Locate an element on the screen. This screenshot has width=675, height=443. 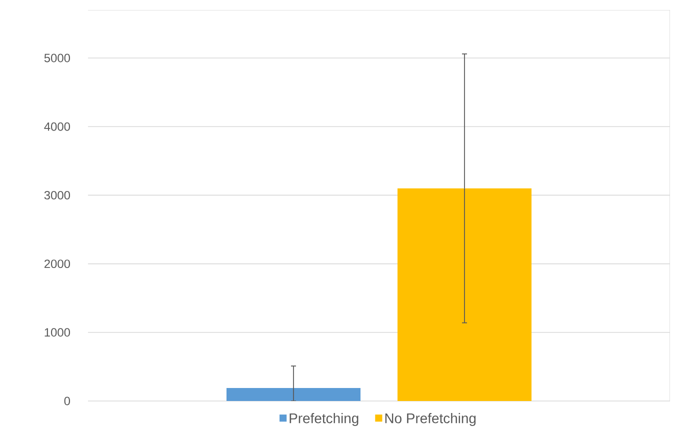
y-tick-label: 3000 is located at coordinates (57, 195).